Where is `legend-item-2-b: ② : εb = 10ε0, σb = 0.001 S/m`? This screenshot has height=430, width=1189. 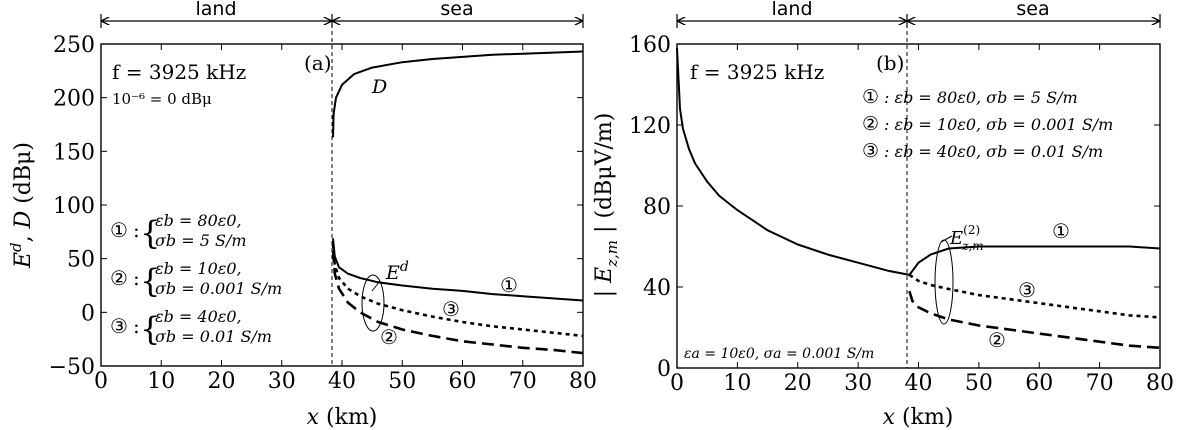
legend-item-2-b: ② : εb = 10ε0, σb = 0.001 S/m is located at coordinates (987, 124).